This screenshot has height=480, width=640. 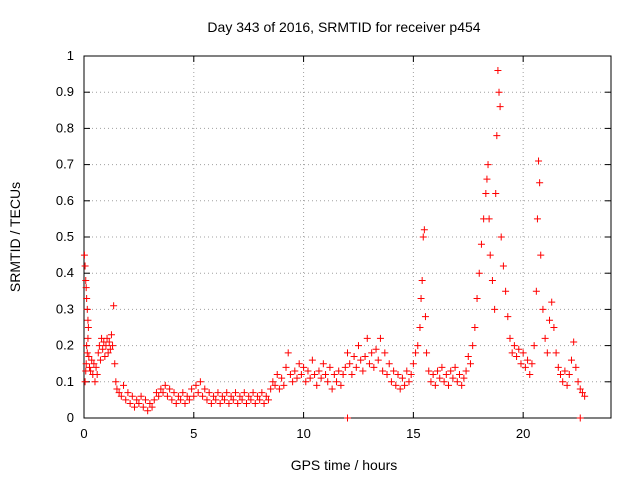 I want to click on x-tick-label: 10, so click(x=303, y=433).